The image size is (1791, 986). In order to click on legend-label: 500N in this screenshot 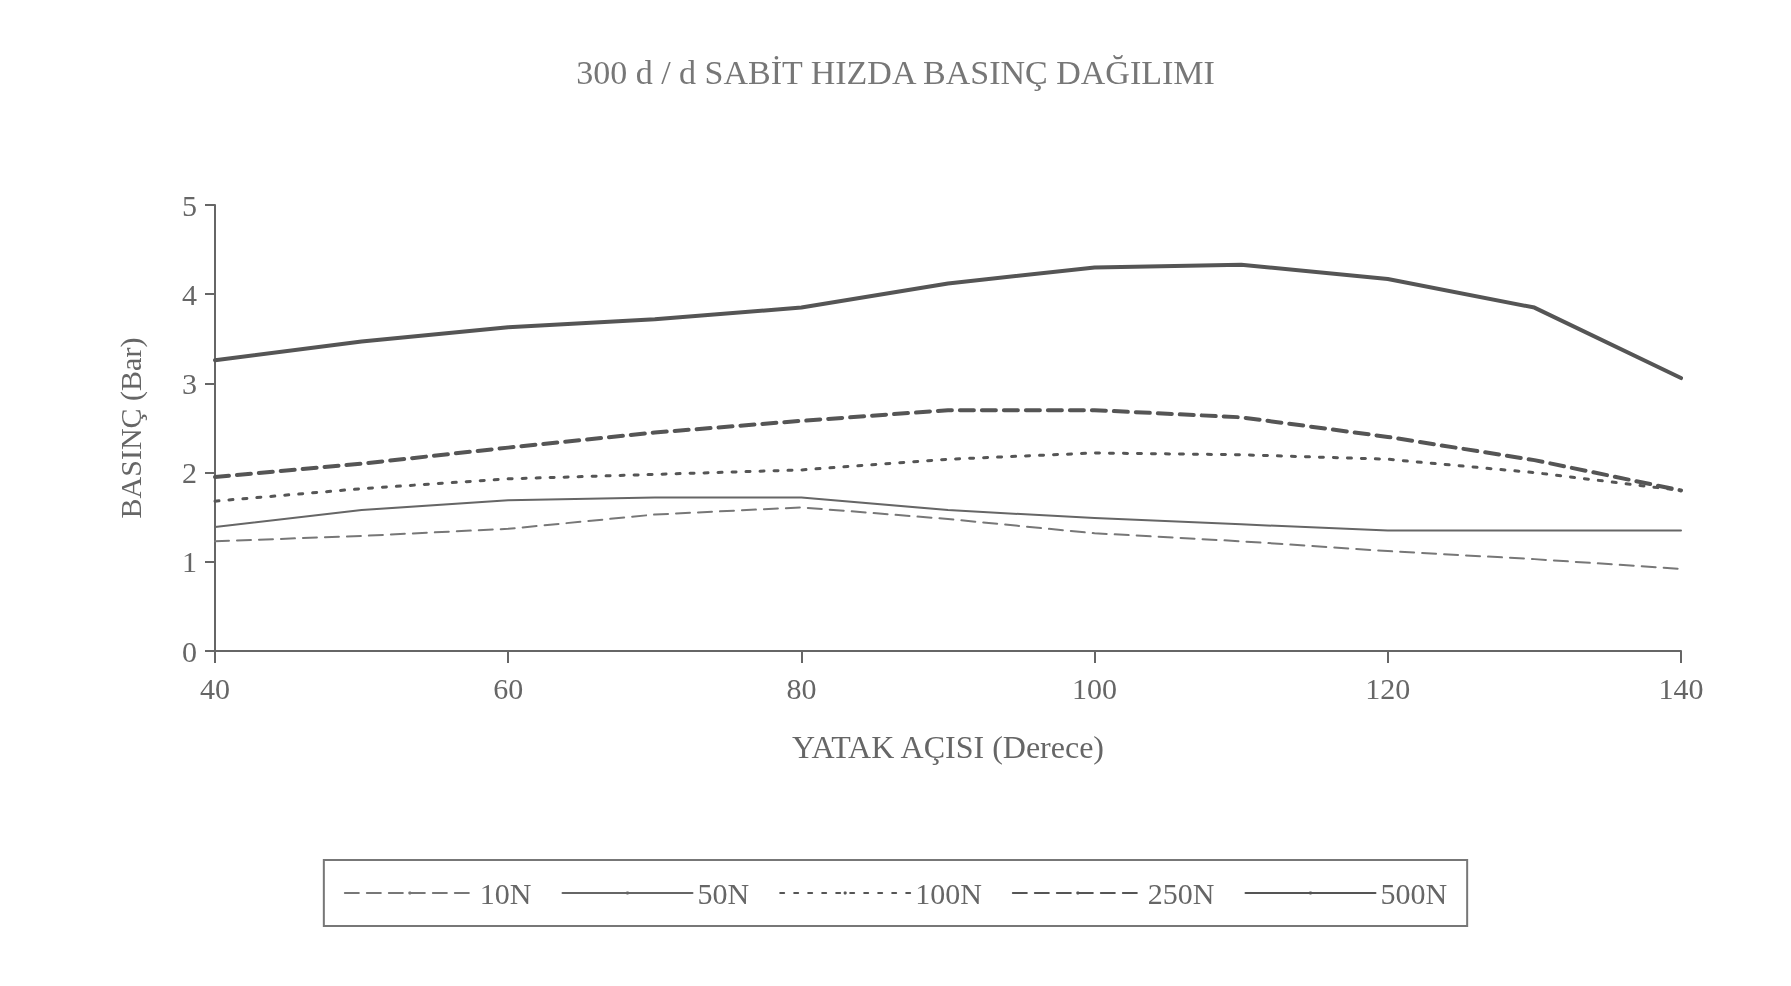, I will do `click(1414, 893)`.